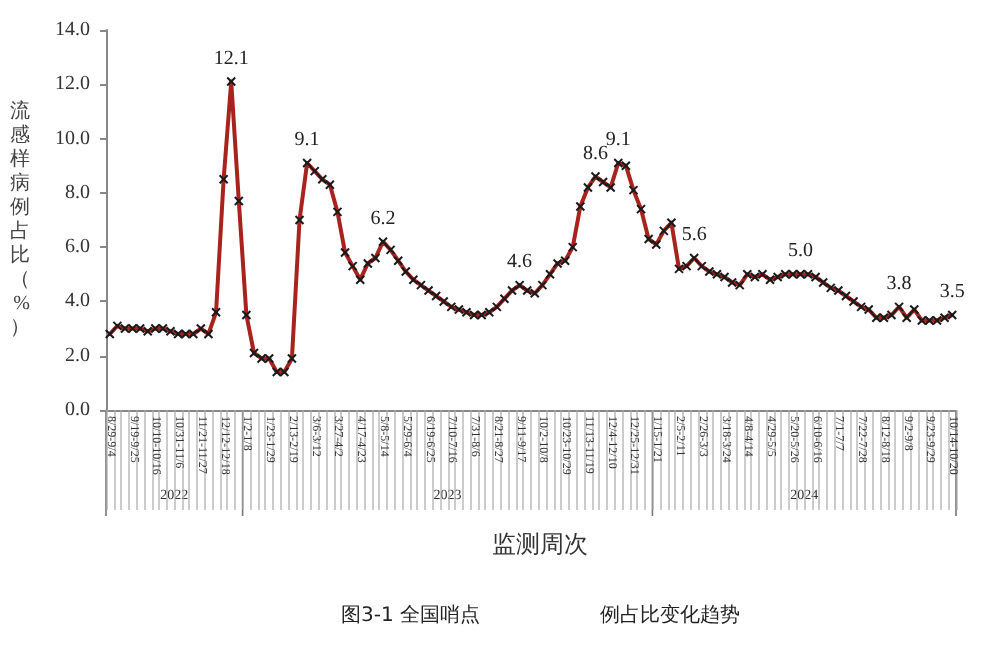 The height and width of the screenshot is (650, 1000). Describe the element at coordinates (77, 247) in the screenshot. I see `y-tick-label: 6.0` at that location.